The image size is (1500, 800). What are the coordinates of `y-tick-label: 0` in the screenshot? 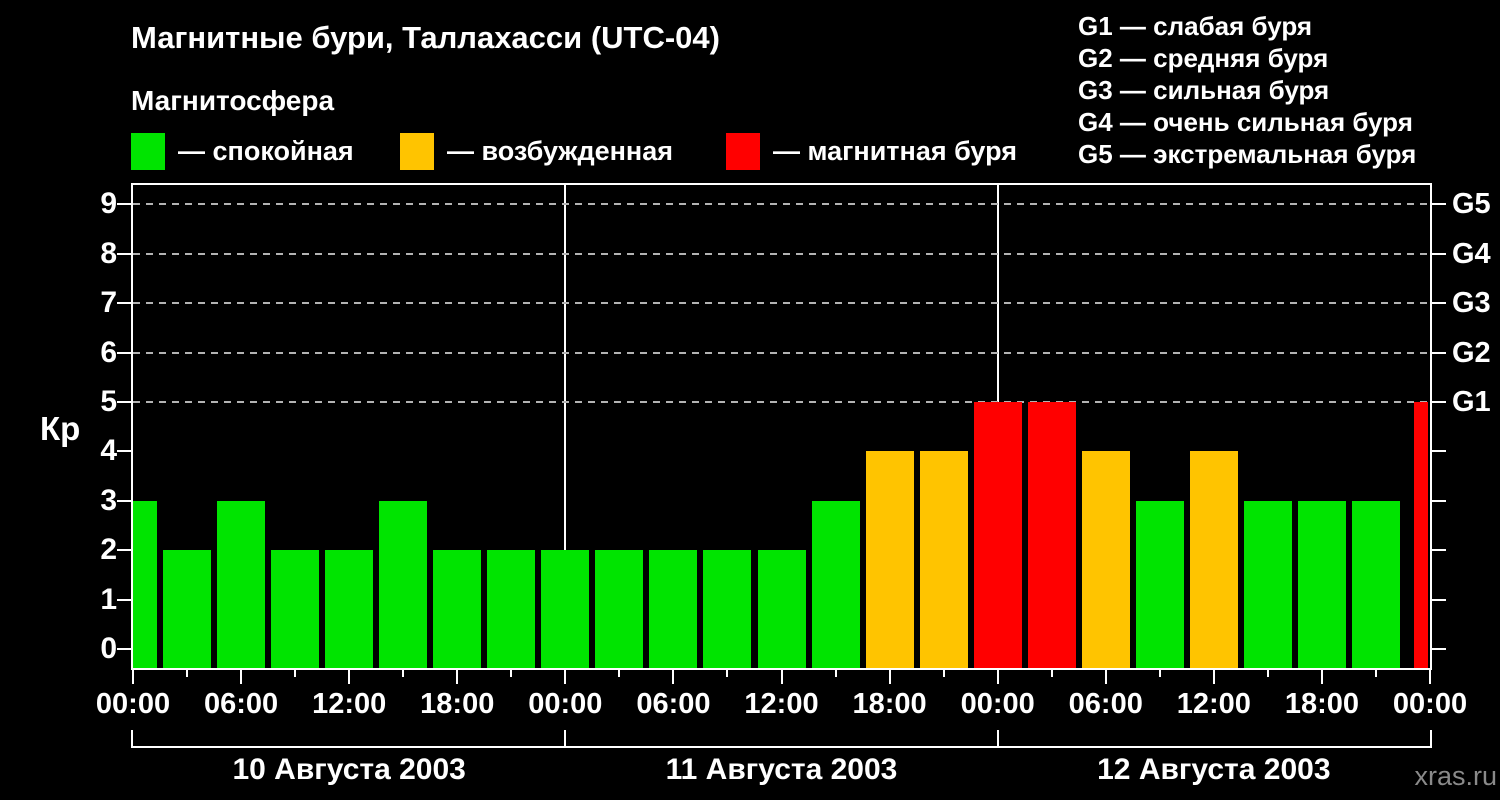 It's located at (108, 648).